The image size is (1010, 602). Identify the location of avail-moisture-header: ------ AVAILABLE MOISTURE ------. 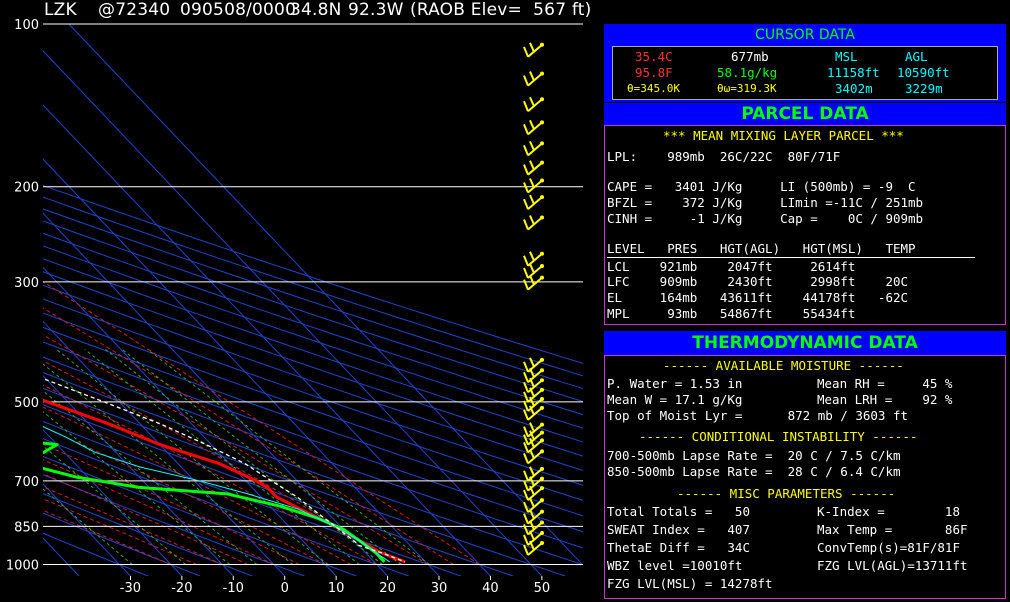
(783, 365).